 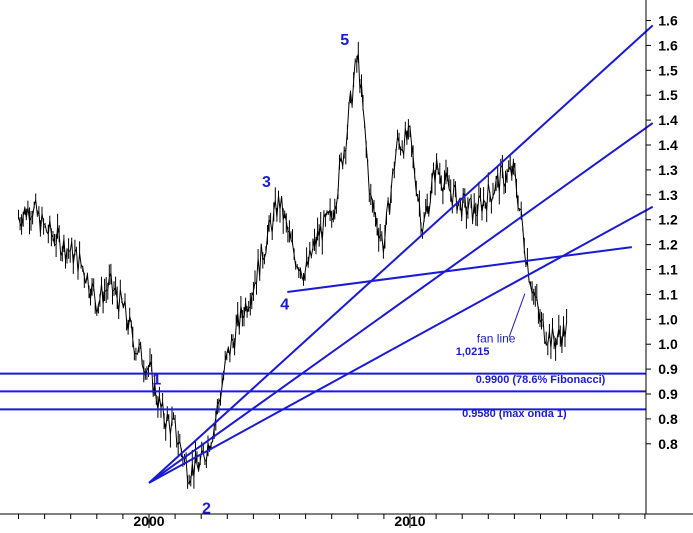 What do you see at coordinates (473, 352) in the screenshot?
I see `level-label: 1,0215` at bounding box center [473, 352].